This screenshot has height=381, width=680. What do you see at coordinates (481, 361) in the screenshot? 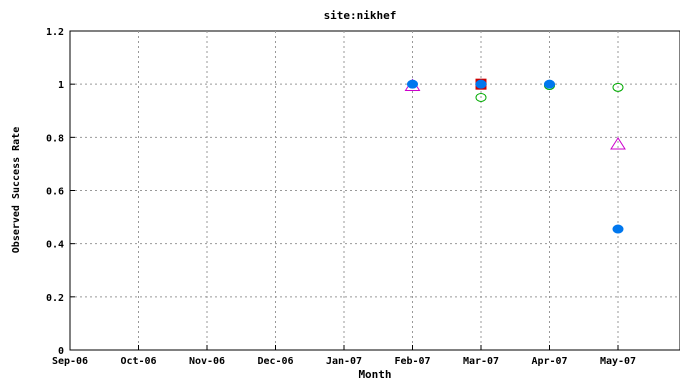
I see `x-tick-label: Mar-07` at bounding box center [481, 361].